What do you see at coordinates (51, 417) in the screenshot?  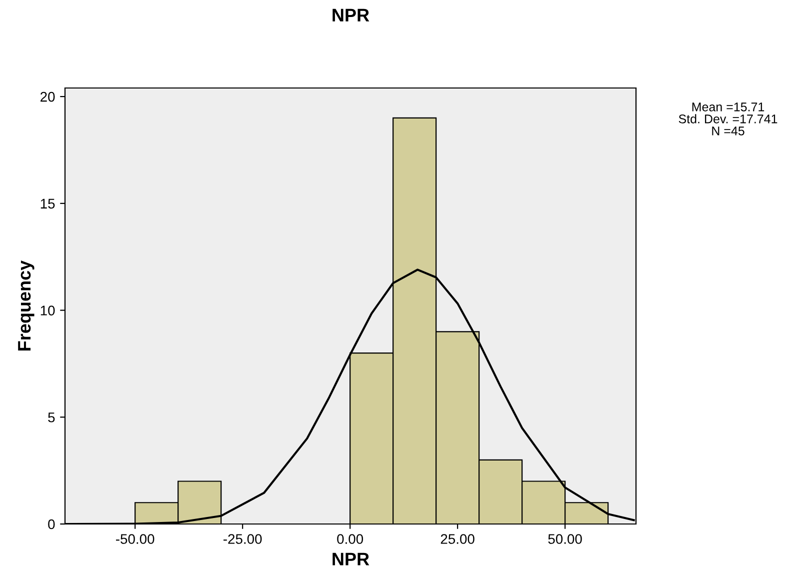 I see `y-tick-label: 5` at bounding box center [51, 417].